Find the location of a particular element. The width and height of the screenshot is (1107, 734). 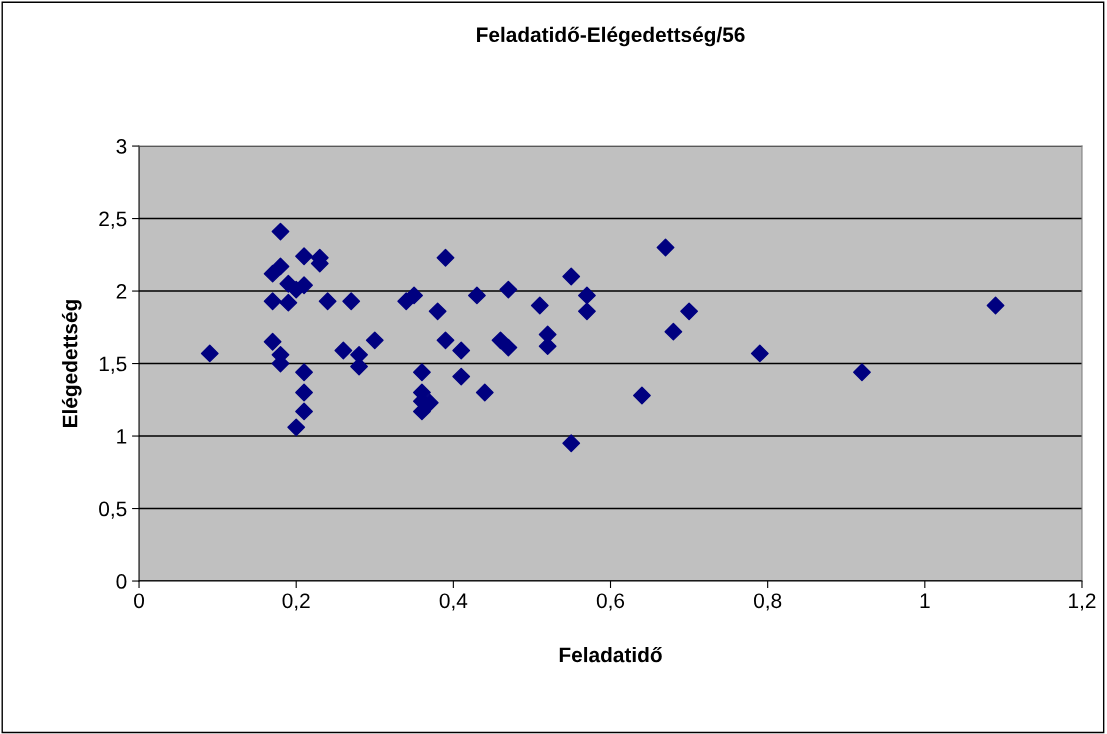

y-tick-label: 2,5 is located at coordinates (113, 220).